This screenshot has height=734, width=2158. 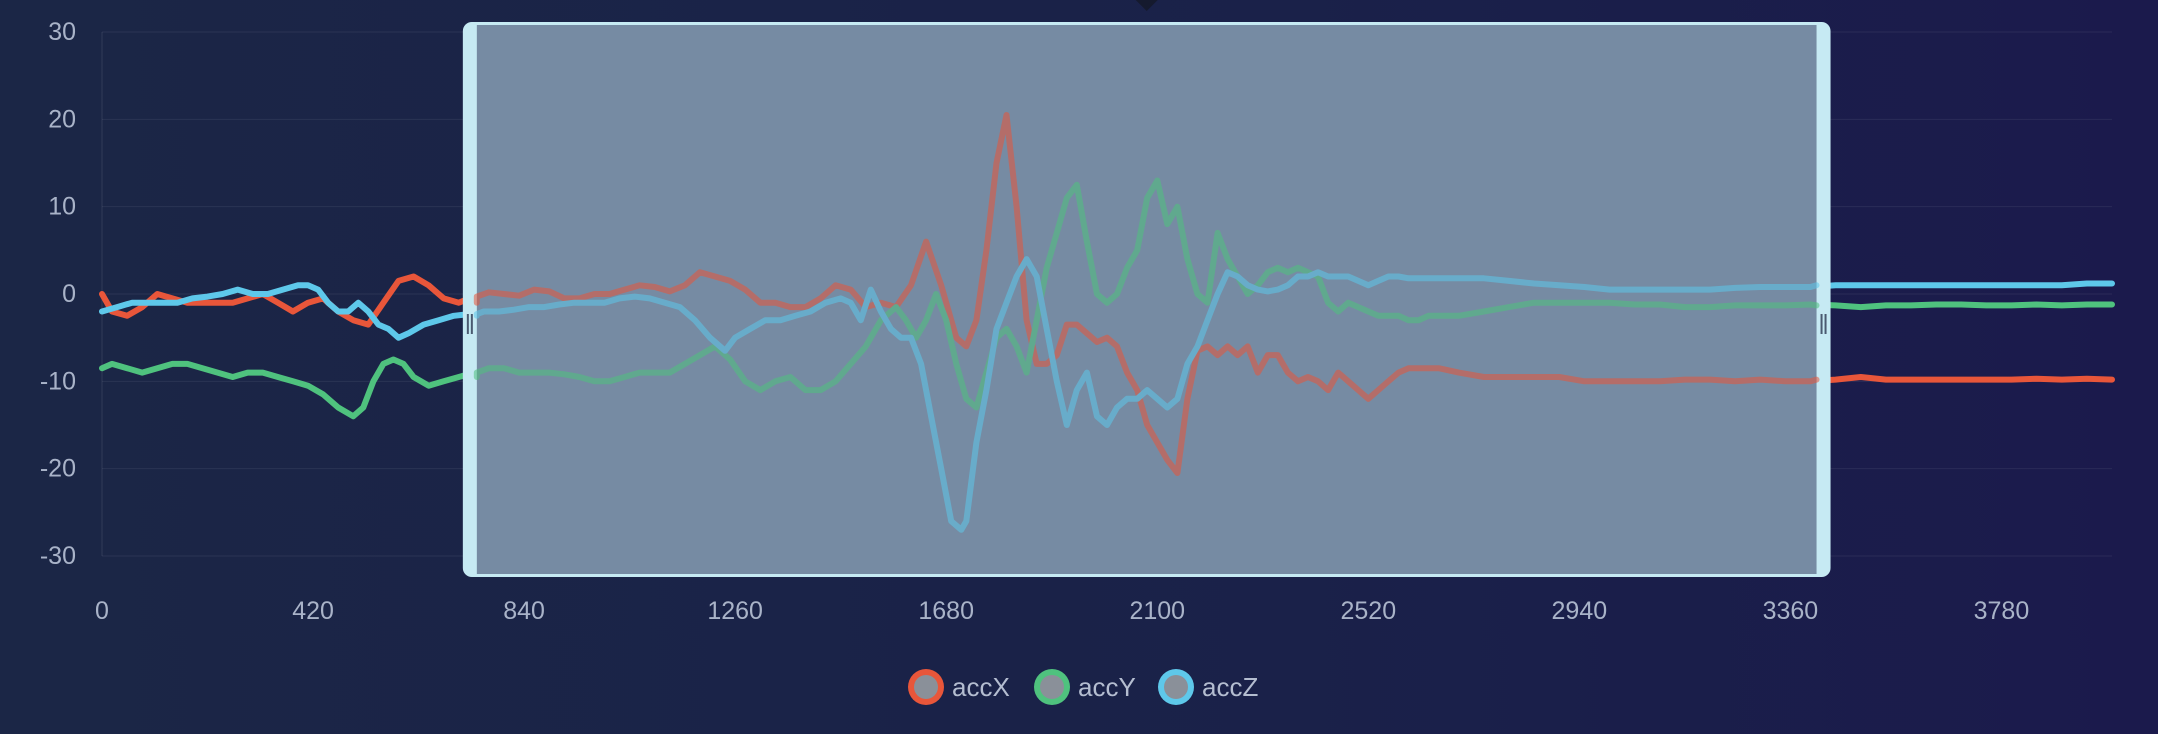 I want to click on brush-center-marker, so click(x=1146, y=5).